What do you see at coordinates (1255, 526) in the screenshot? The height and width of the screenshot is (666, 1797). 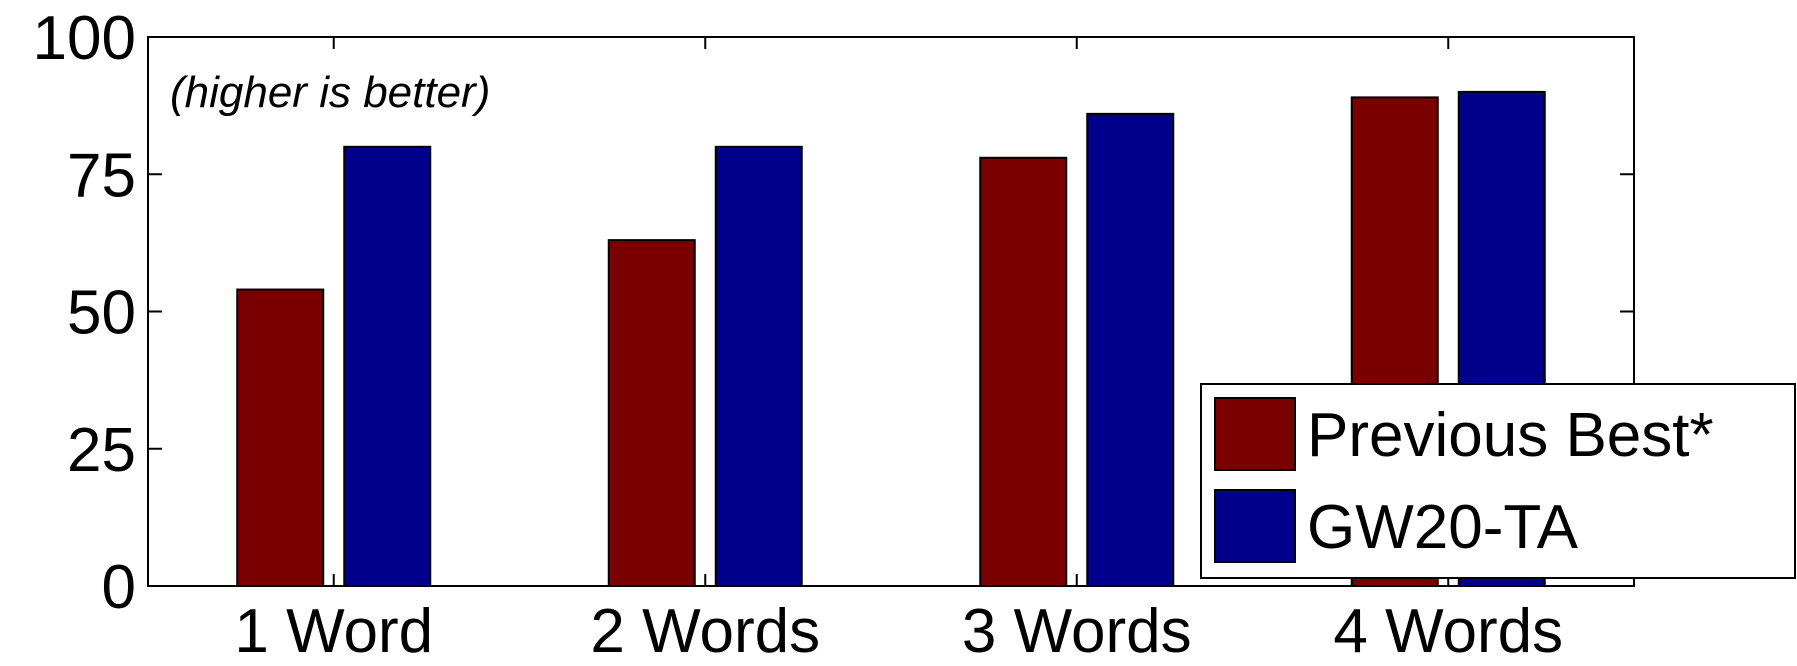 I see `legend-swatch-gw20-ta` at bounding box center [1255, 526].